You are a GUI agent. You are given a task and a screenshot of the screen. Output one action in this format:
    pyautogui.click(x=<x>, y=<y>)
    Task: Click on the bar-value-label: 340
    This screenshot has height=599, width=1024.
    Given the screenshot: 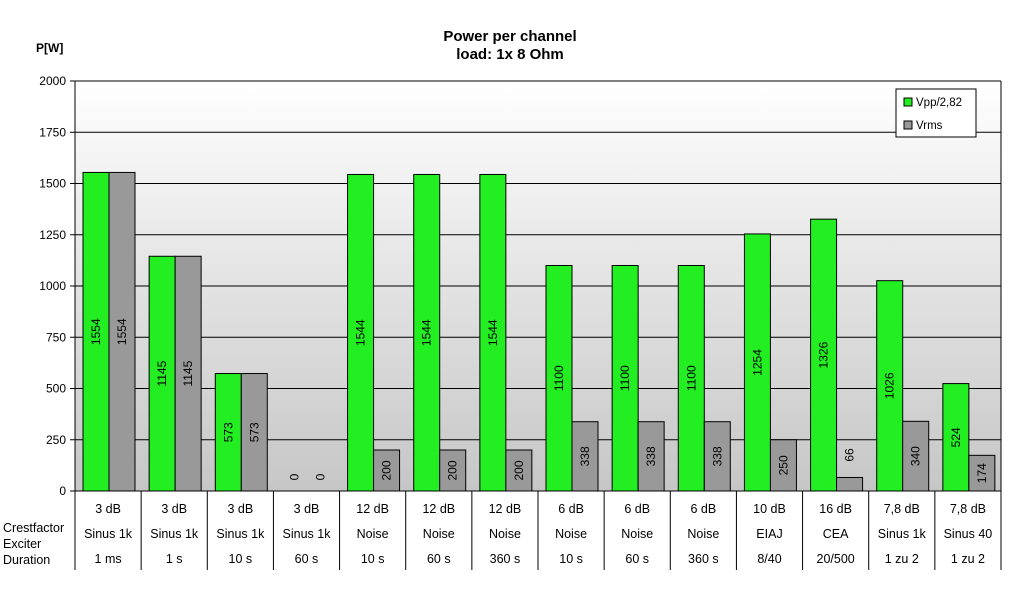 What is the action you would take?
    pyautogui.click(x=916, y=456)
    